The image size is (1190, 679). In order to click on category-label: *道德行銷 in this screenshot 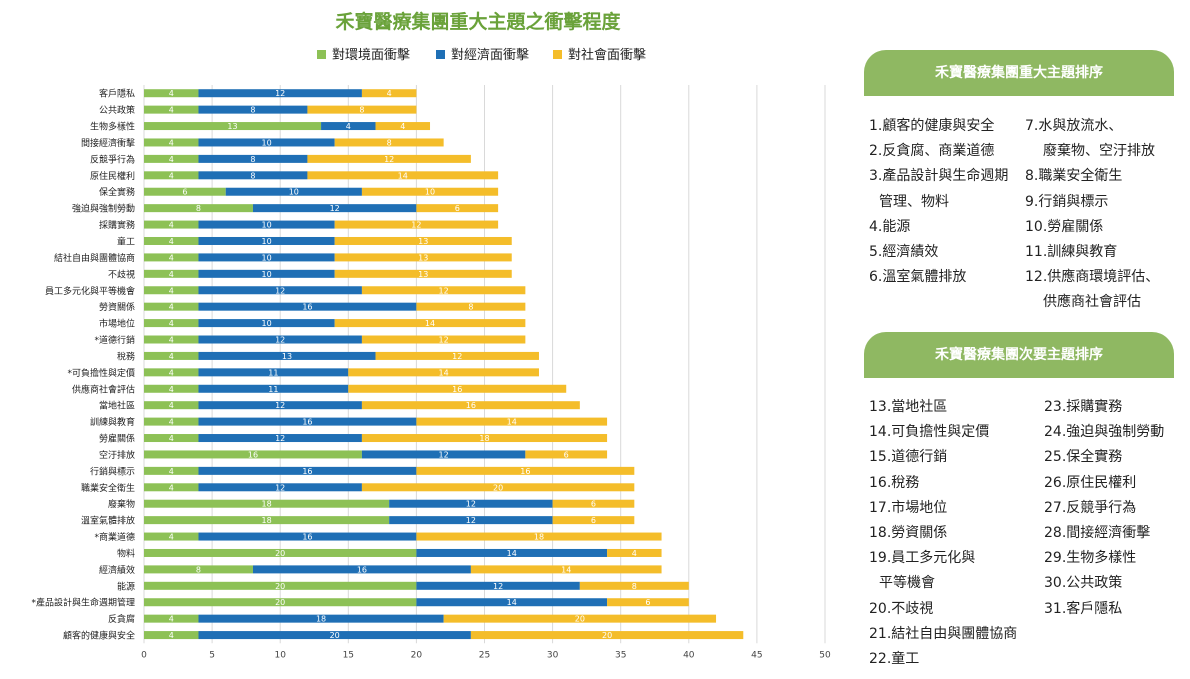, I will do `click(114, 340)`.